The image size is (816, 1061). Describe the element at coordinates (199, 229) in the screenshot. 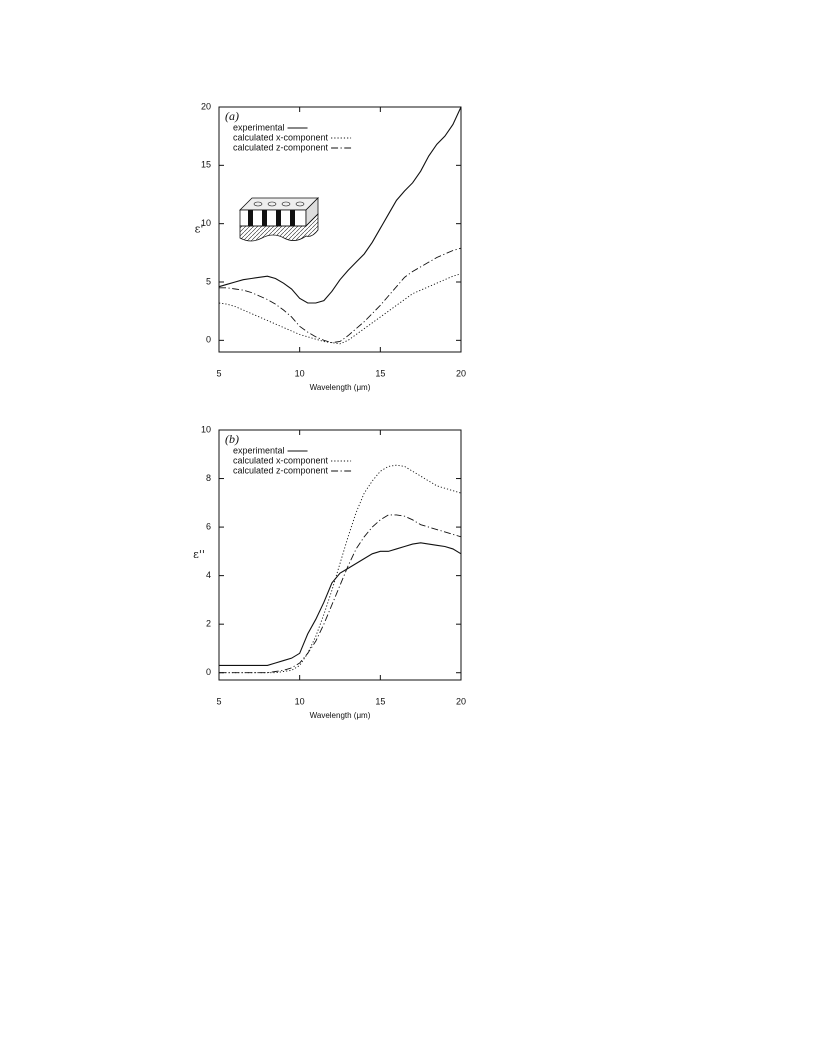

I see `y-axis-label: ε'` at that location.